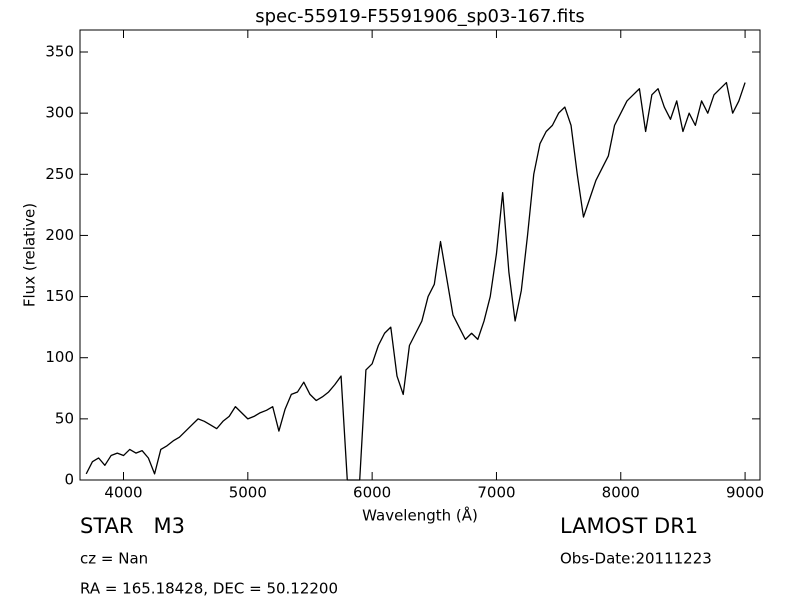  What do you see at coordinates (372, 493) in the screenshot?
I see `x-tick-label: 6000` at bounding box center [372, 493].